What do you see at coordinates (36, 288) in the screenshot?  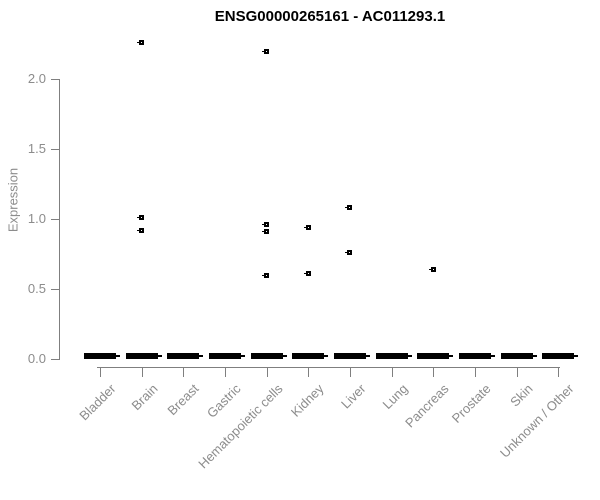 I see `y-axis-tick-label: 0.5` at bounding box center [36, 288].